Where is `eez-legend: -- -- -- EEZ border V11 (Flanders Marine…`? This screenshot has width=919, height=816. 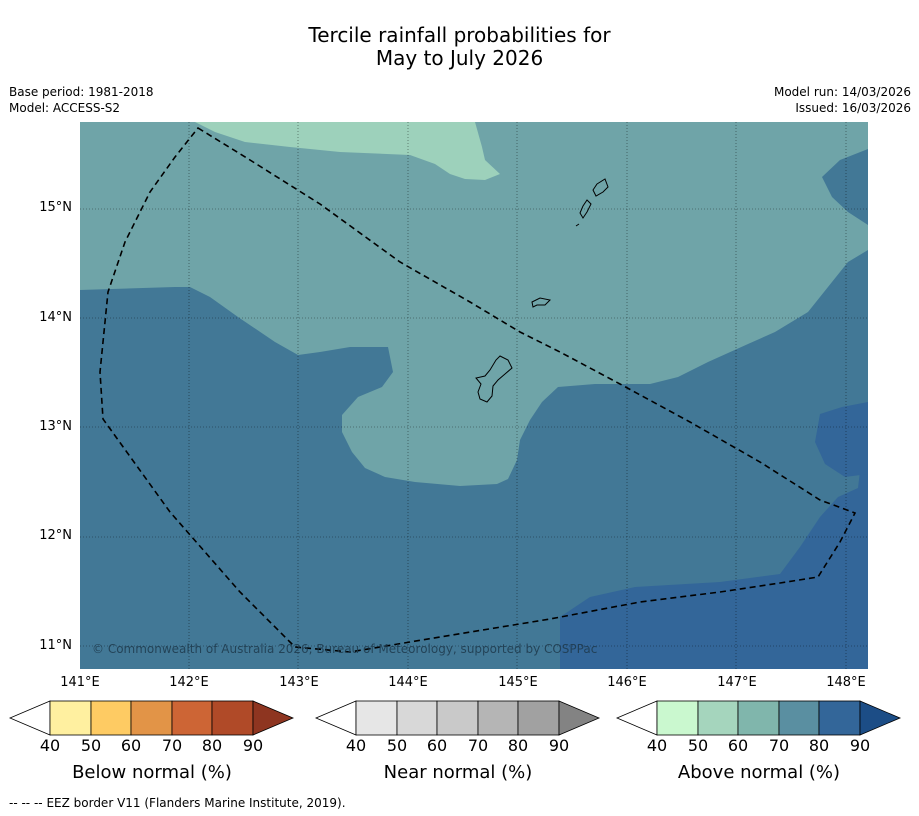 eez-legend: -- -- -- EEZ border V11 (Flanders Marine… is located at coordinates (177, 803).